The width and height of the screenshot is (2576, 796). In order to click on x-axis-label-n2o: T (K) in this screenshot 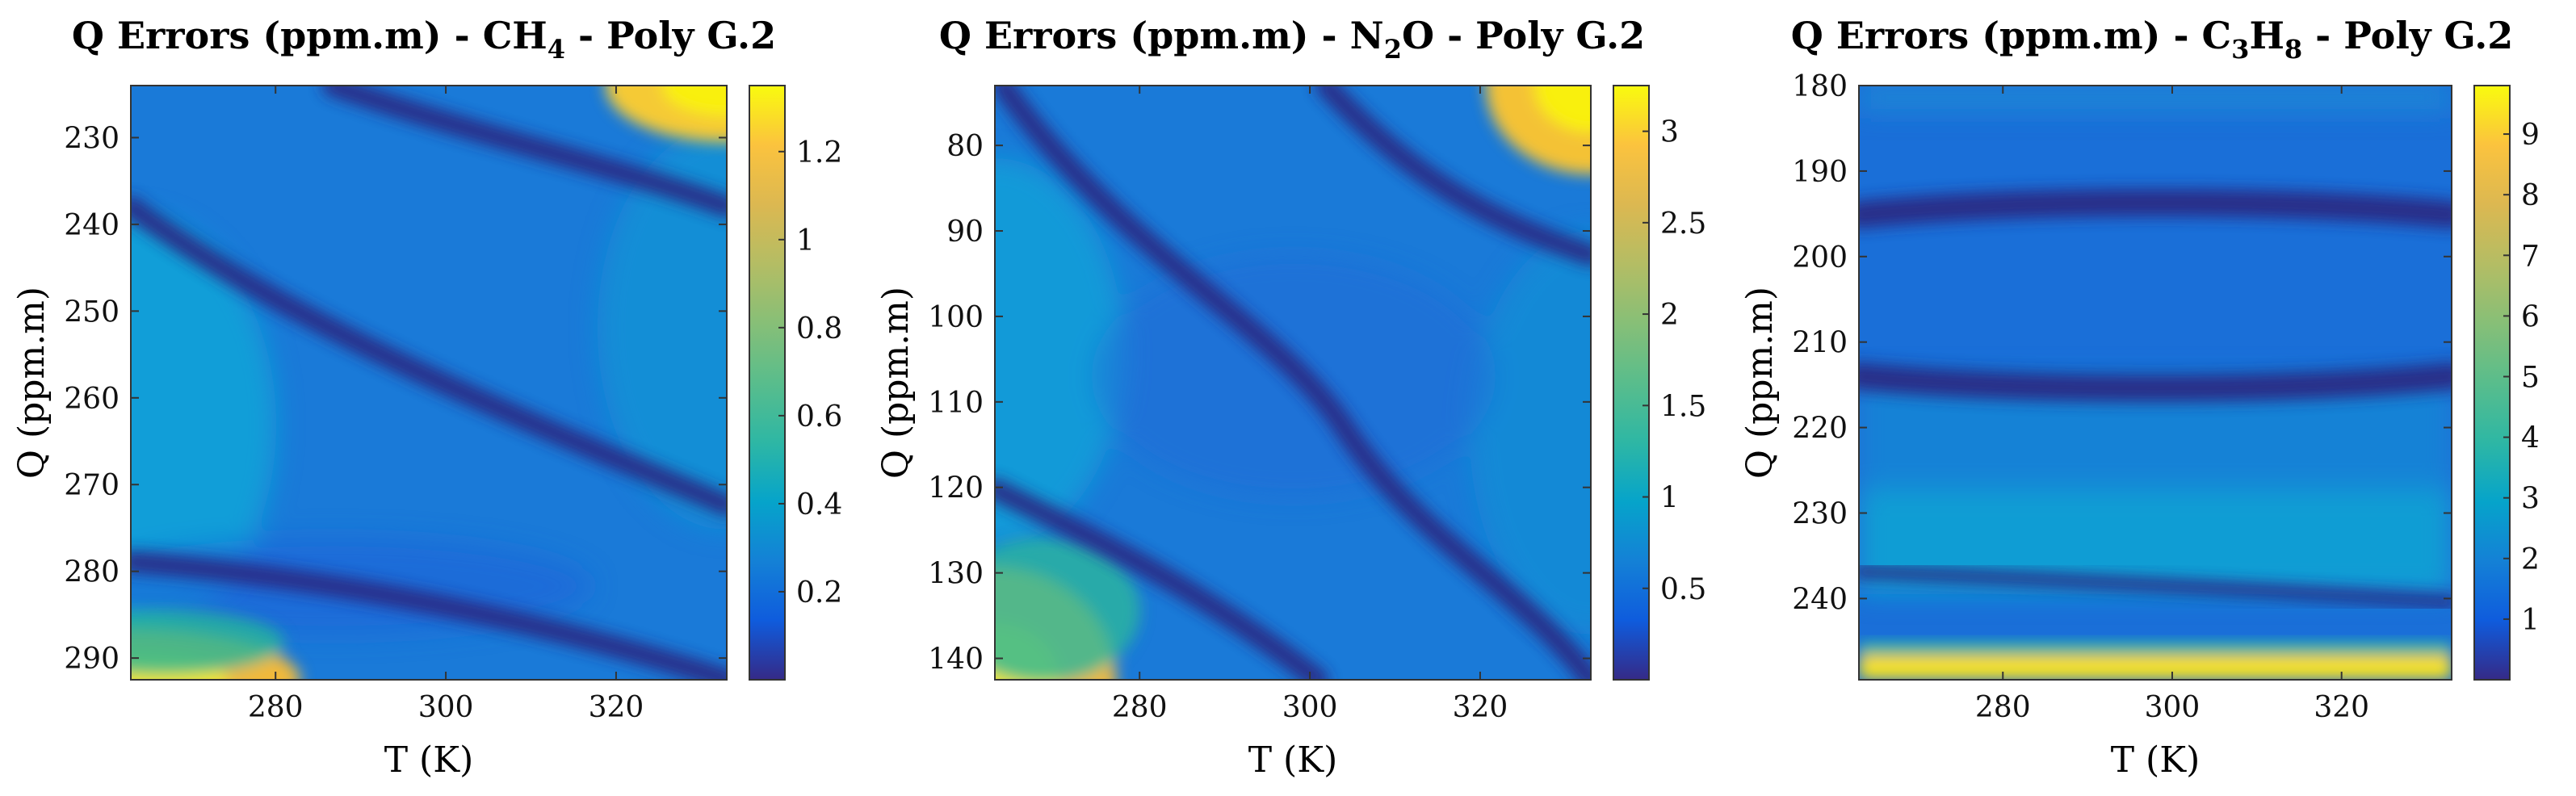, I will do `click(1293, 760)`.